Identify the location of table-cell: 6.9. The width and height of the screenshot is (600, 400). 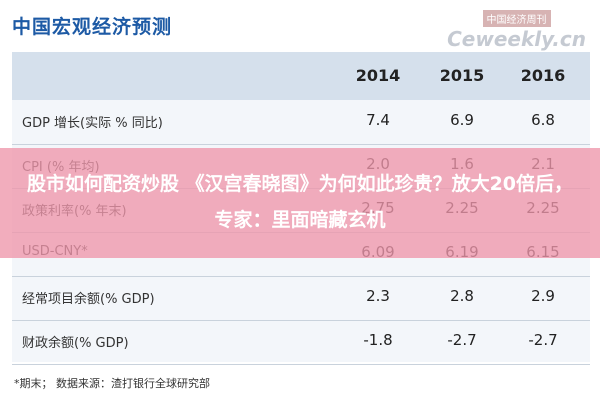
(462, 120).